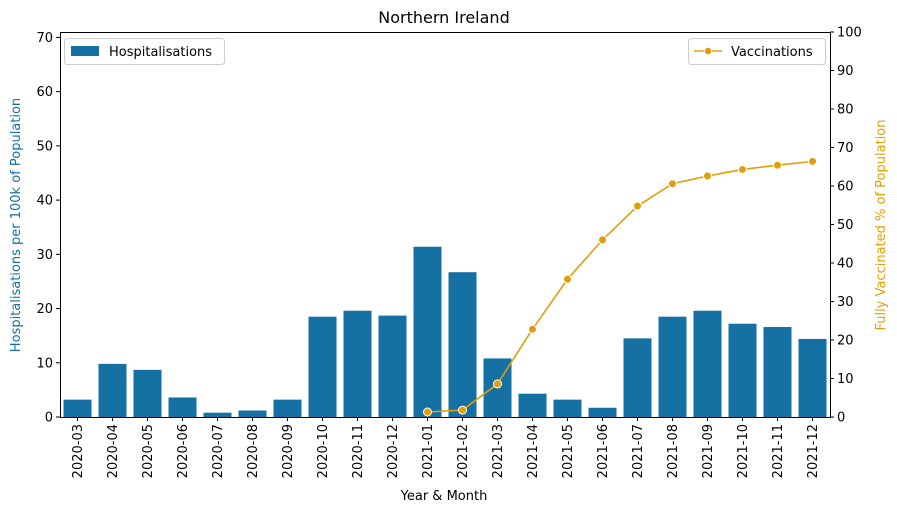 The height and width of the screenshot is (514, 897). What do you see at coordinates (44, 146) in the screenshot?
I see `left-tick-label: 50` at bounding box center [44, 146].